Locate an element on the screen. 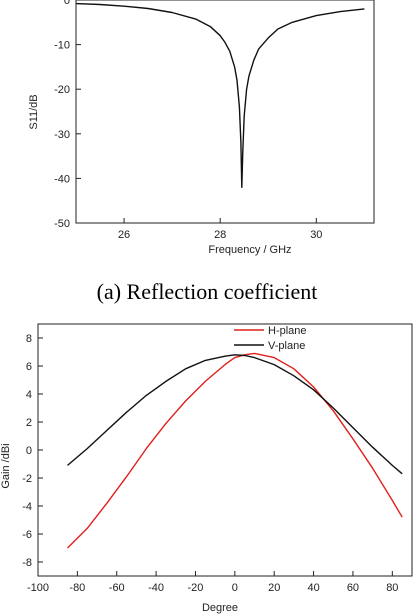 The image size is (414, 616). y-tick-label-a: -50 is located at coordinates (62, 224).